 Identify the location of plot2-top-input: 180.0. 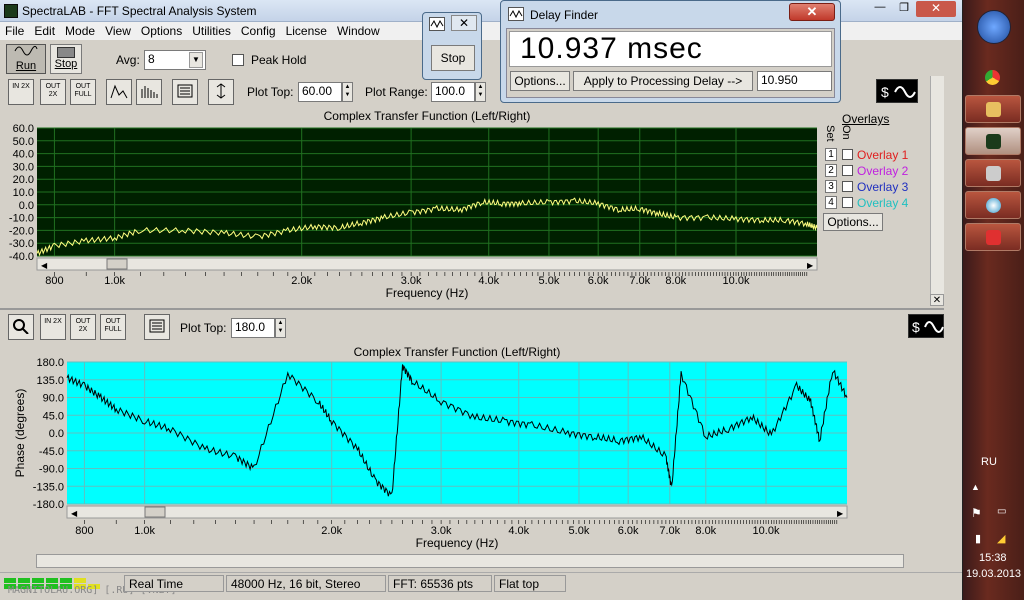
(253, 328).